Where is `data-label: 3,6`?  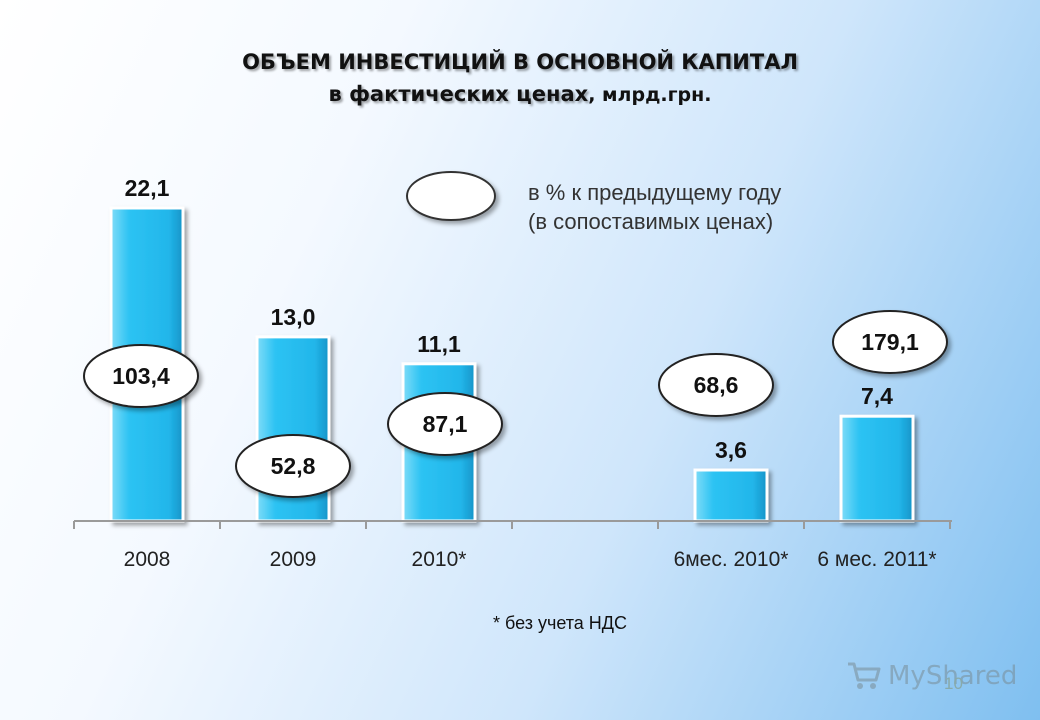 data-label: 3,6 is located at coordinates (731, 450).